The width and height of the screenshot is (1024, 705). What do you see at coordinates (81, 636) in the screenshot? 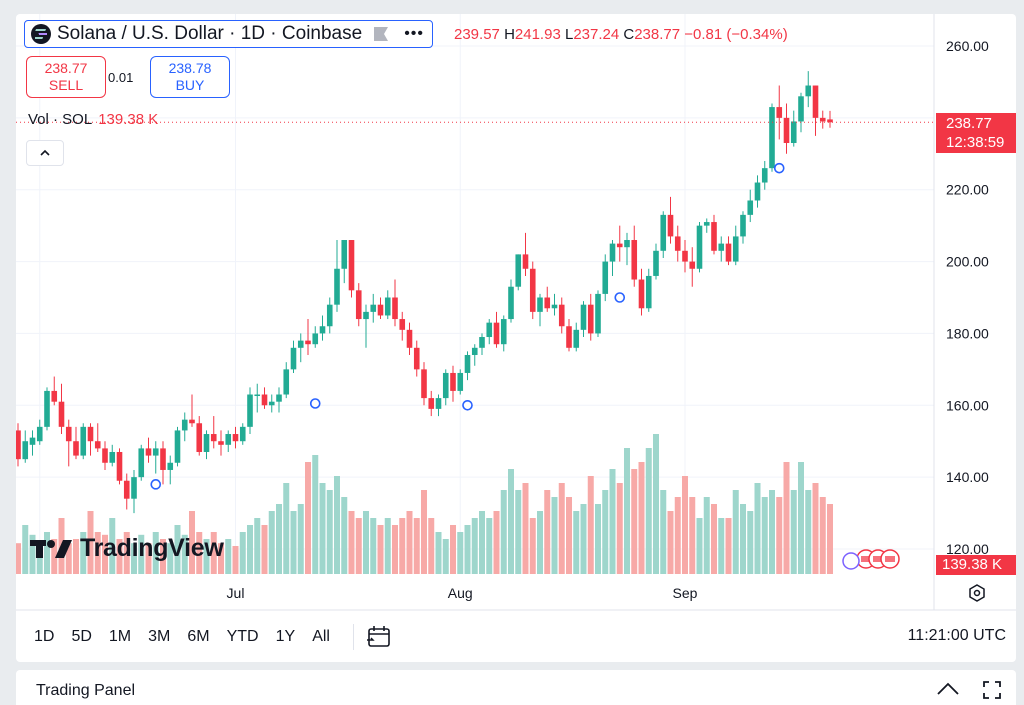
I see `tf-5d: 5D` at bounding box center [81, 636].